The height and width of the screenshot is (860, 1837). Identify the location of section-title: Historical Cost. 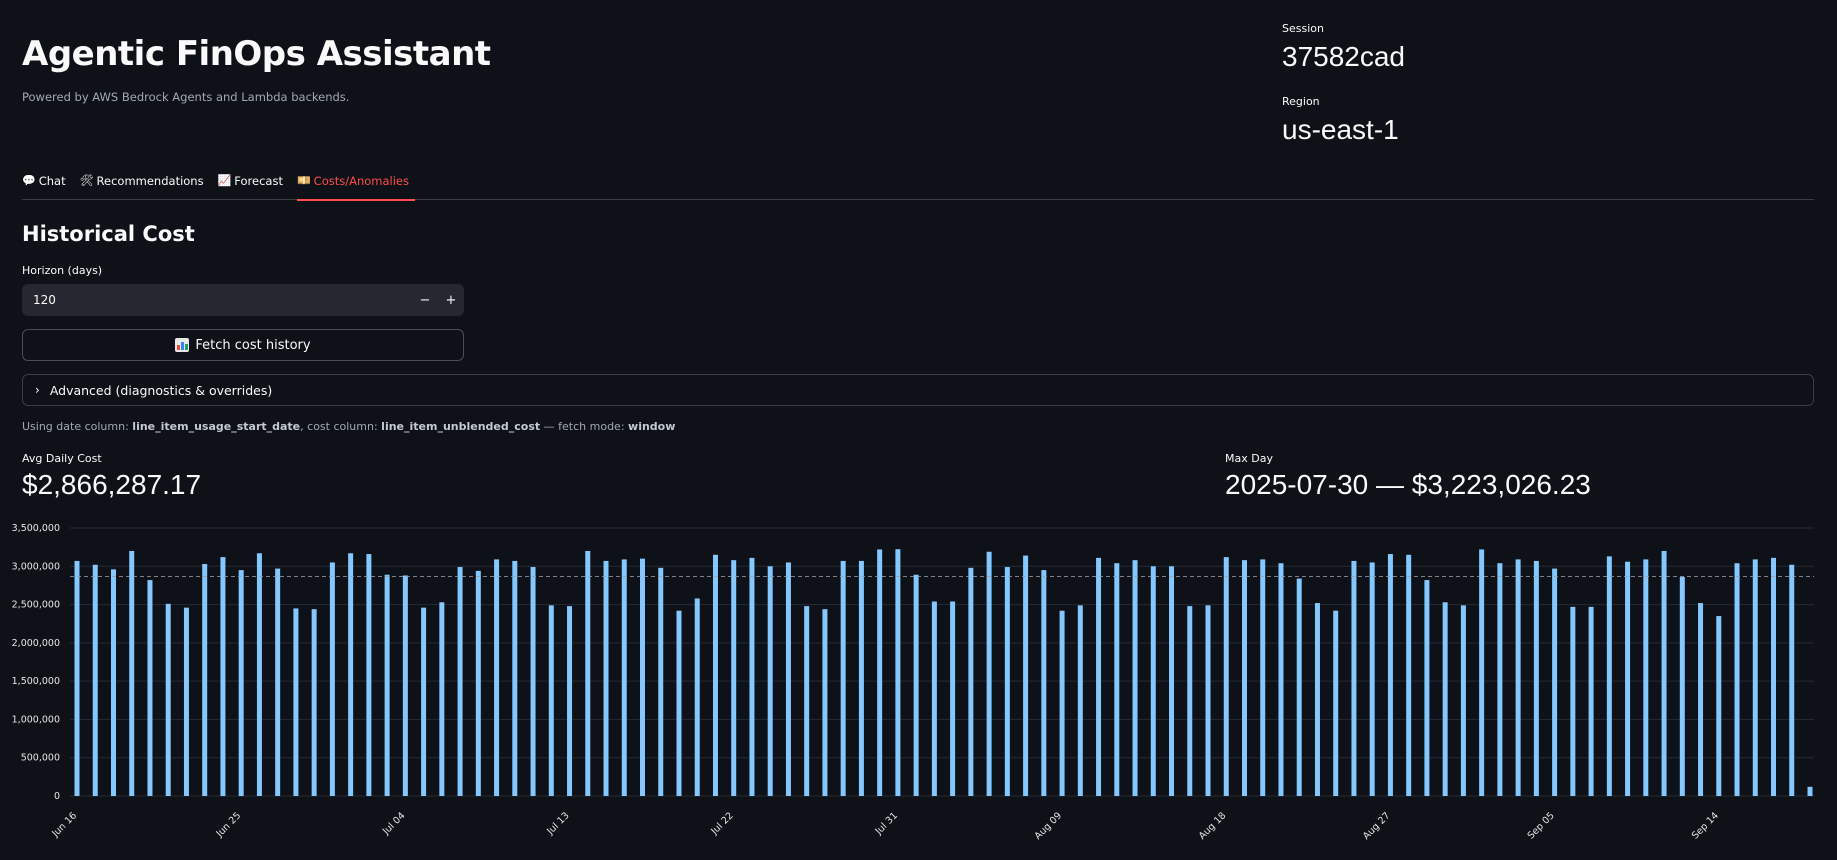
(108, 234).